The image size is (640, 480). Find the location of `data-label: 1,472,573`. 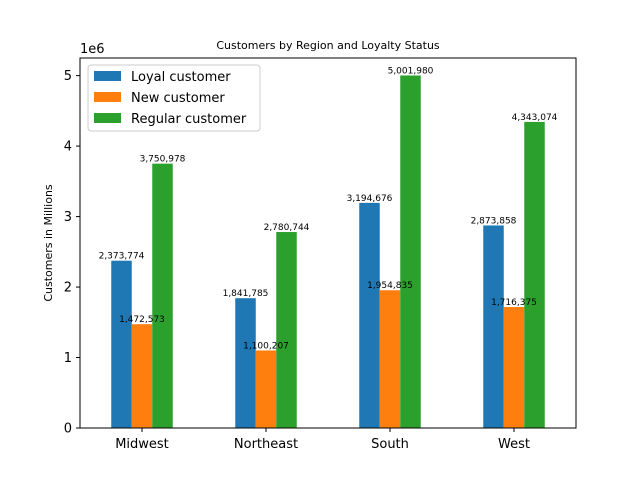

data-label: 1,472,573 is located at coordinates (142, 320).